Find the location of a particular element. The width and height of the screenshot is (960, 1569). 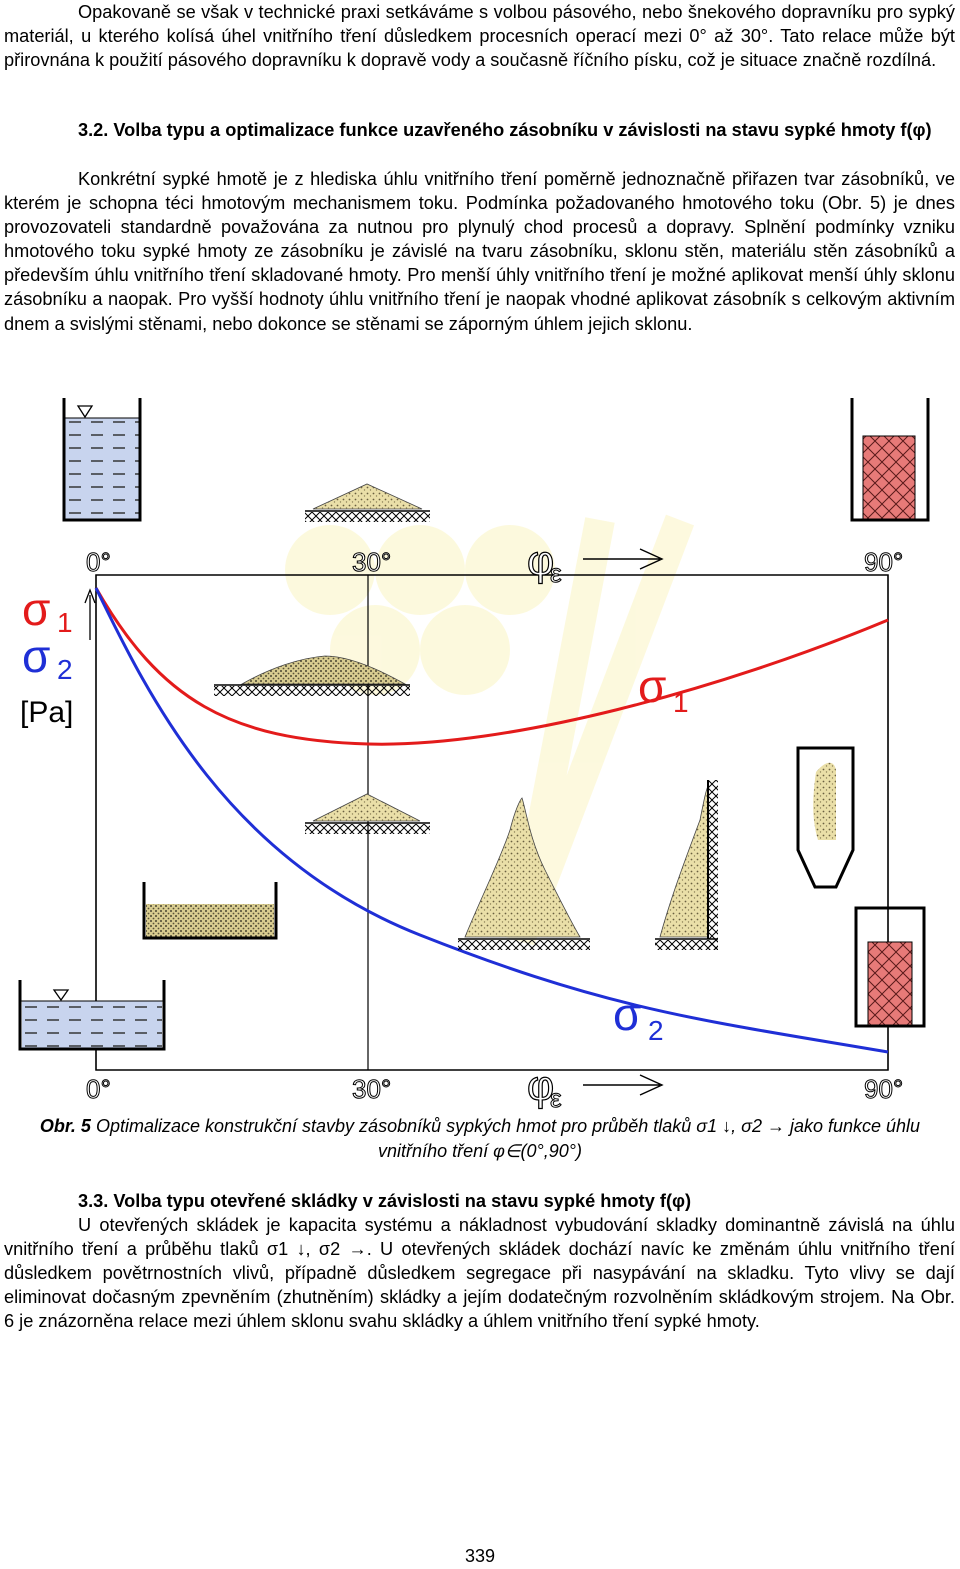

silo-with-hopper is located at coordinates (828, 817).